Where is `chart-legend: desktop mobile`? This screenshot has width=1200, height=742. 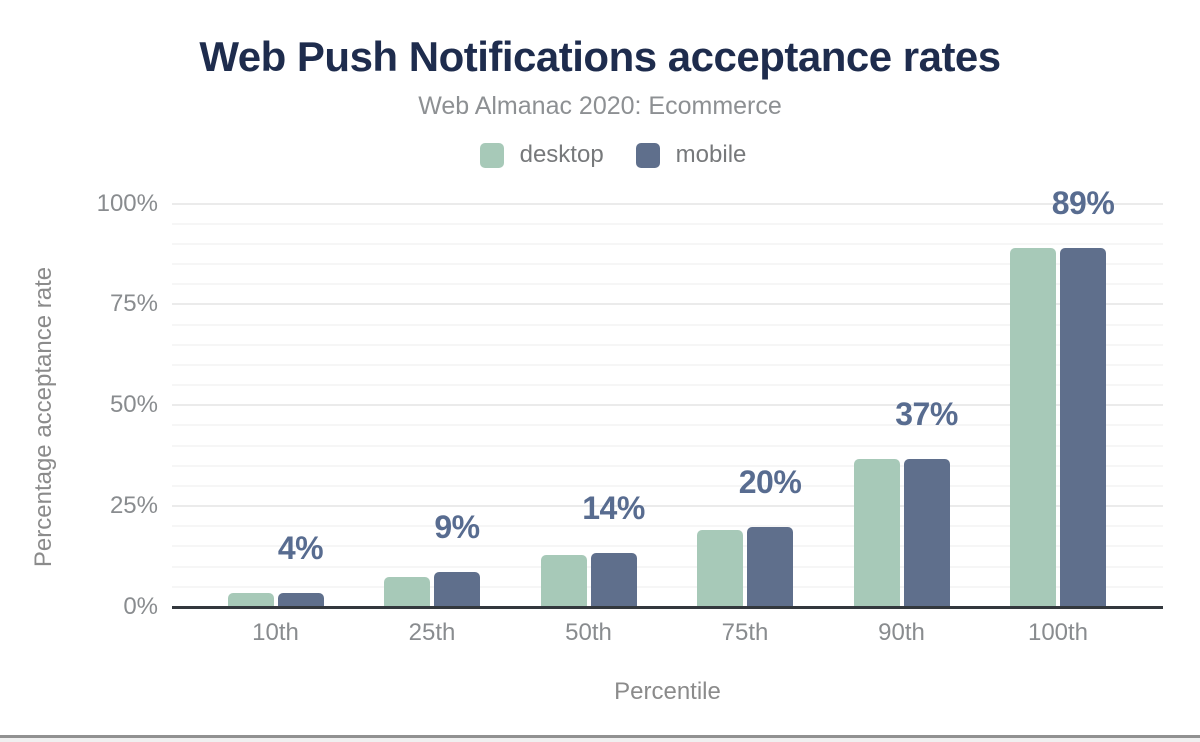 chart-legend: desktop mobile is located at coordinates (600, 155).